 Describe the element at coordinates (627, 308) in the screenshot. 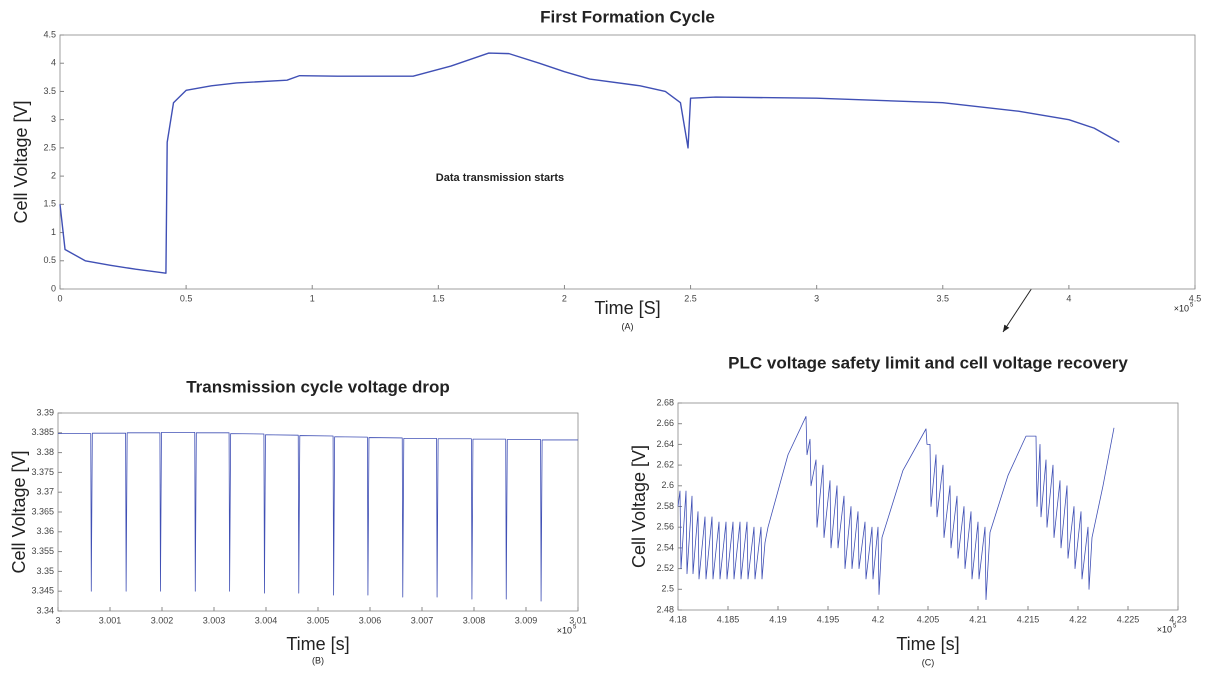

I see `x-axis-label: Time [S]` at that location.